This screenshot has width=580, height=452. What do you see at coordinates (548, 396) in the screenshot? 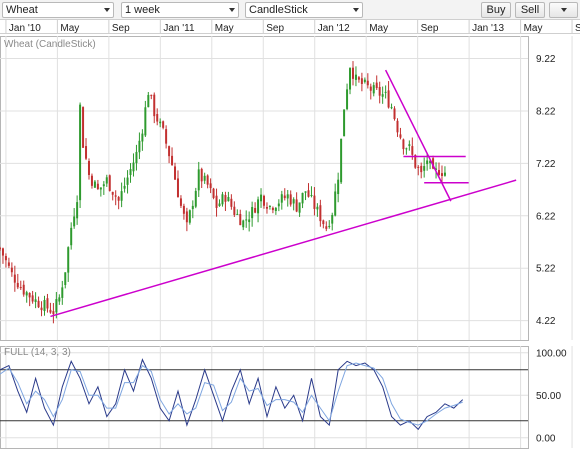
I see `oscillator-tick-label: 50.00` at bounding box center [548, 396].